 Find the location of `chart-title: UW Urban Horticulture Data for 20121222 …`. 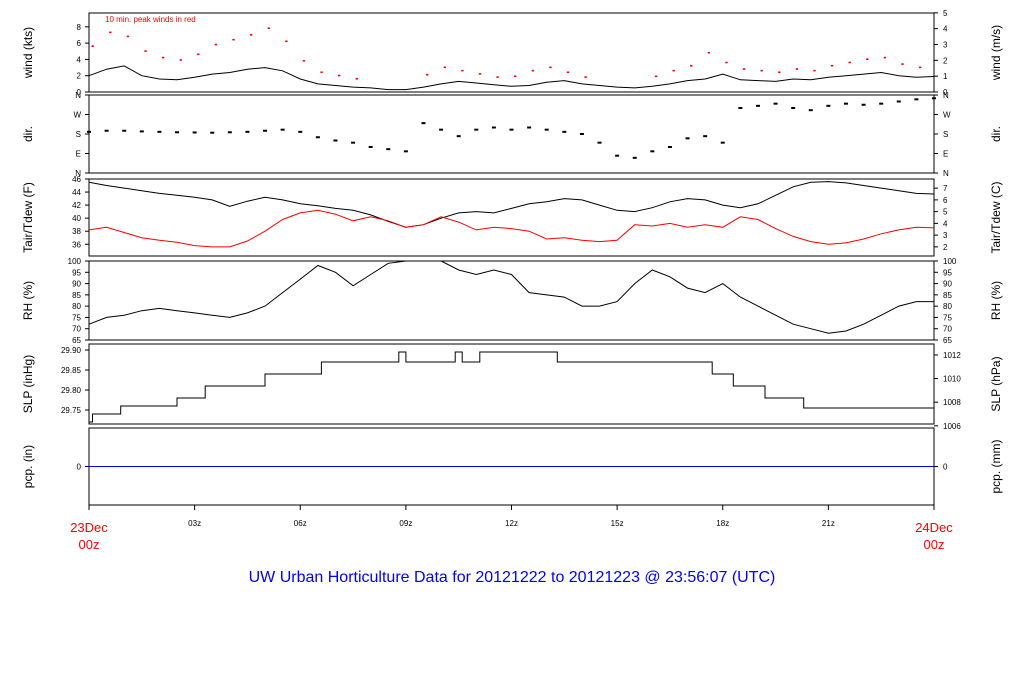

chart-title: UW Urban Horticulture Data for 20121222 … is located at coordinates (512, 577).